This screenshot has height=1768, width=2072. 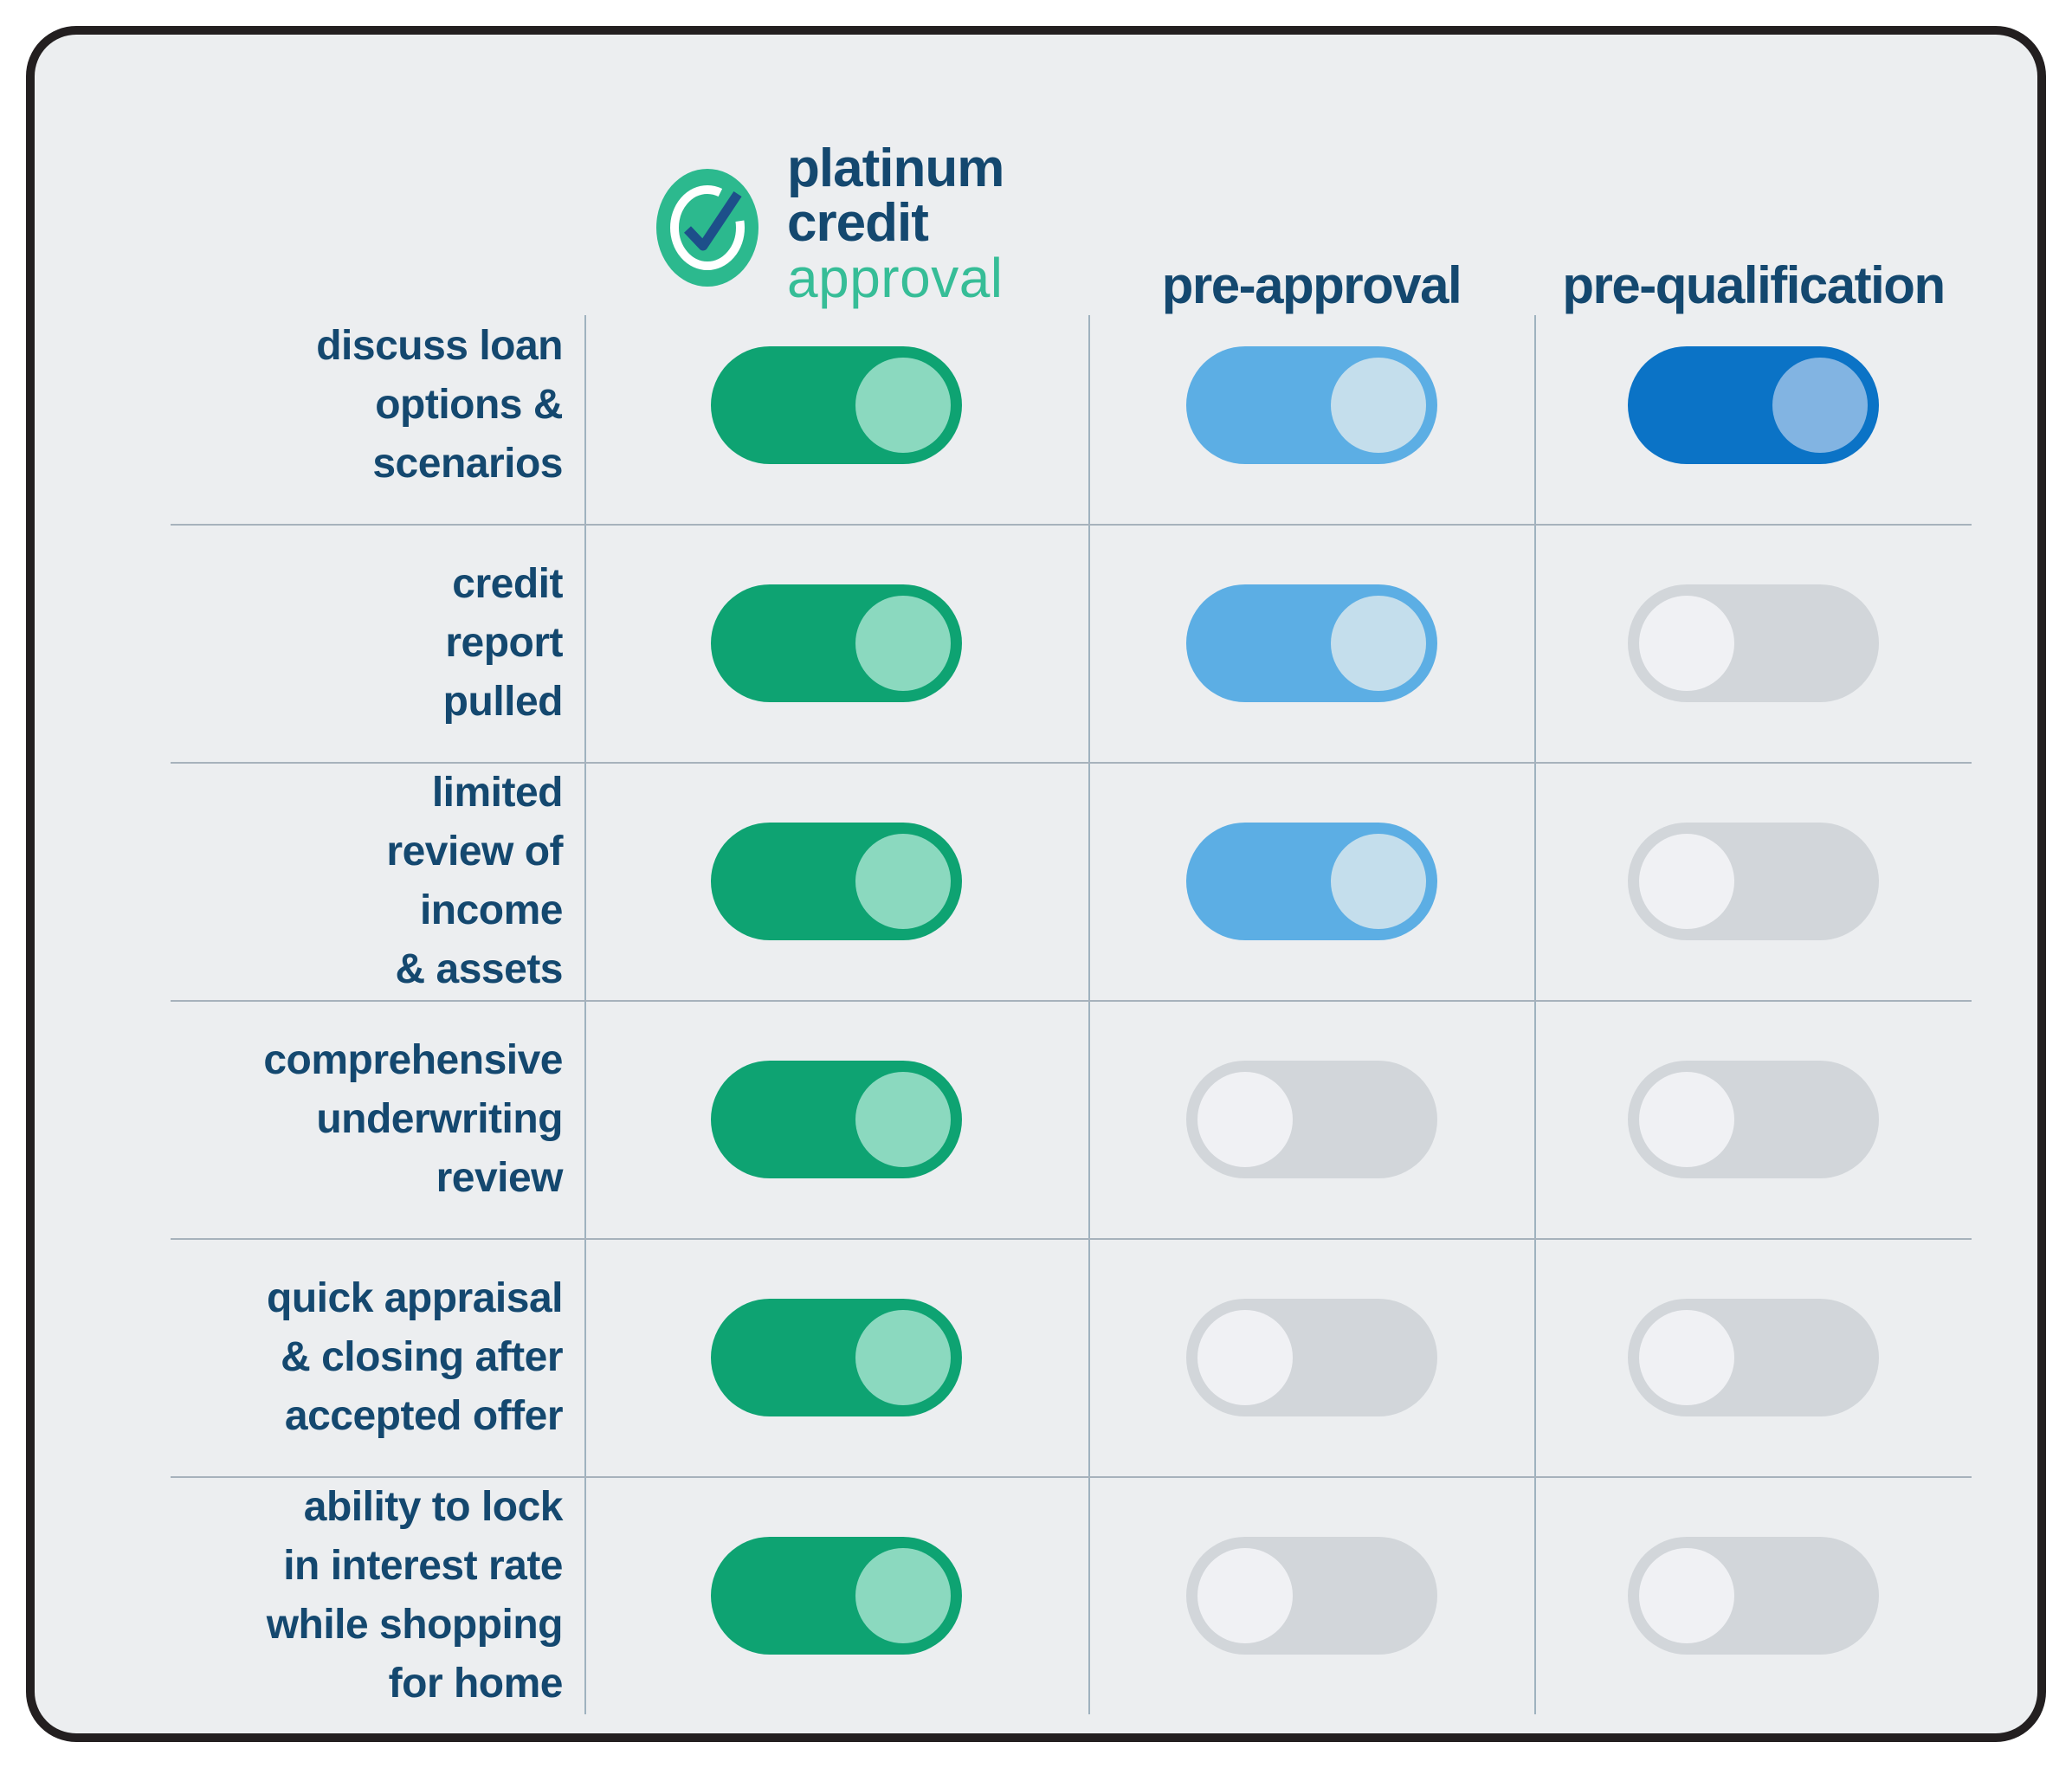 I want to click on header-cell-pre-qualification: pre-qualification, so click(x=1753, y=203).